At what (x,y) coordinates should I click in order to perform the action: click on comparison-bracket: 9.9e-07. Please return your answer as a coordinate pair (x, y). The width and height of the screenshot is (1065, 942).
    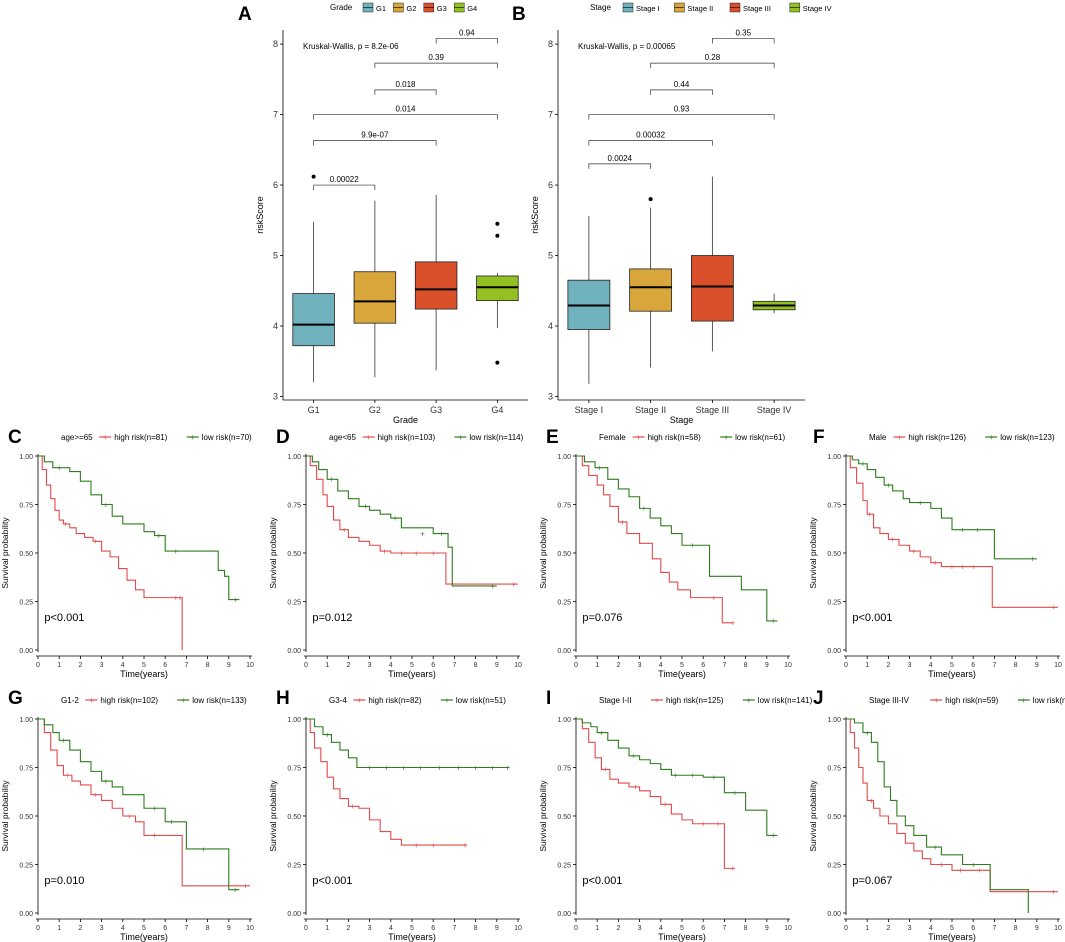
    Looking at the image, I should click on (375, 138).